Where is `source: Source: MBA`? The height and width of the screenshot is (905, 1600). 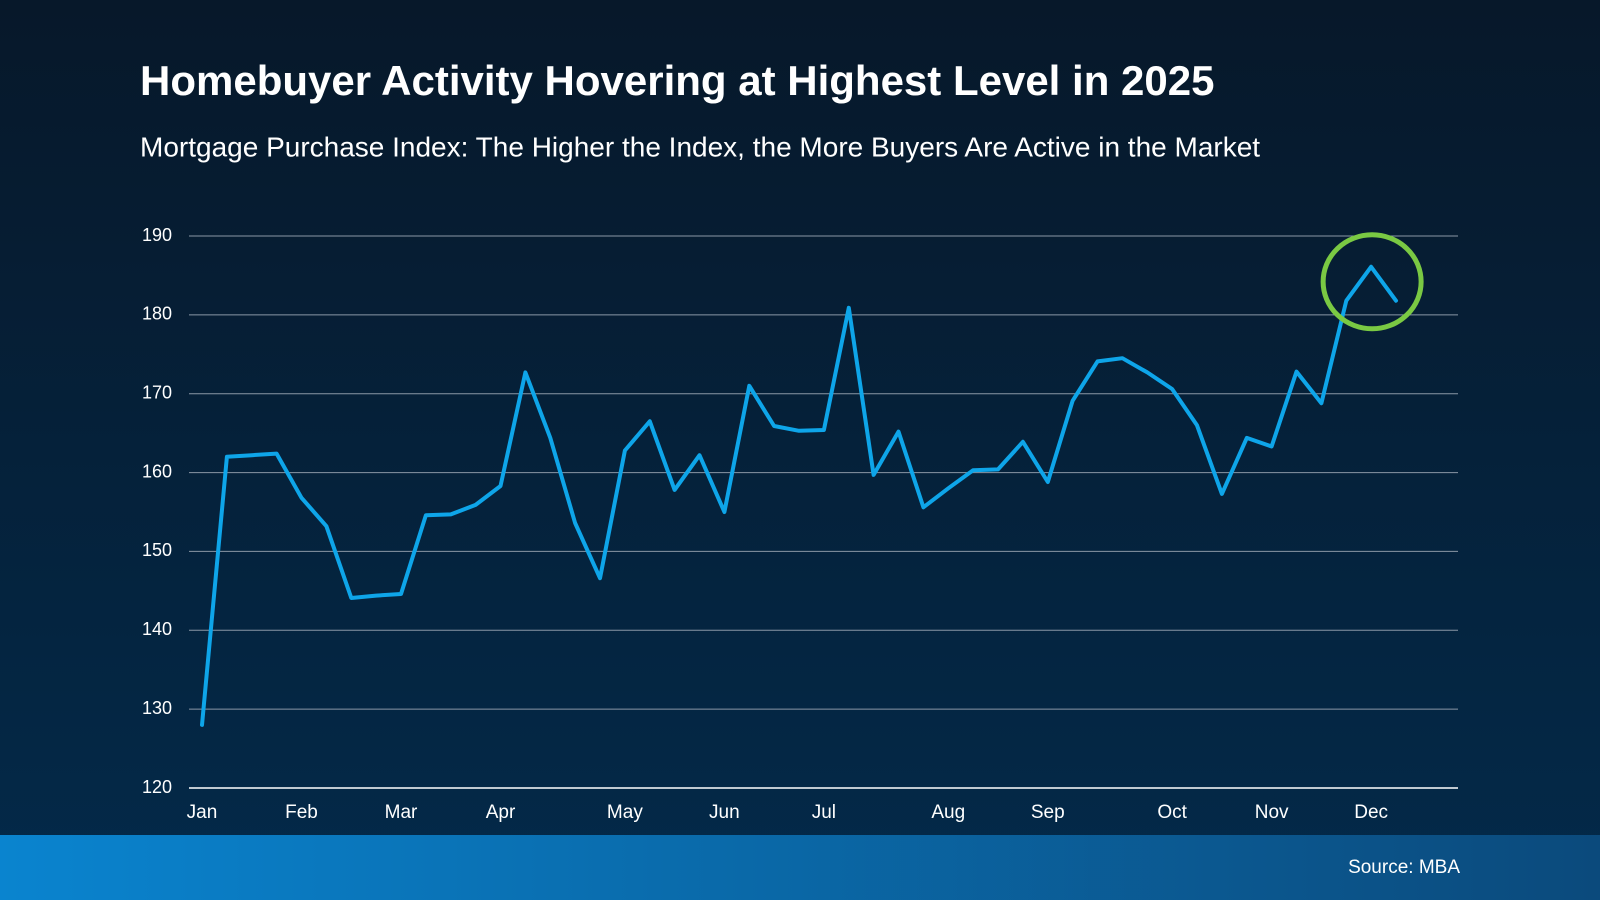 source: Source: MBA is located at coordinates (1404, 867).